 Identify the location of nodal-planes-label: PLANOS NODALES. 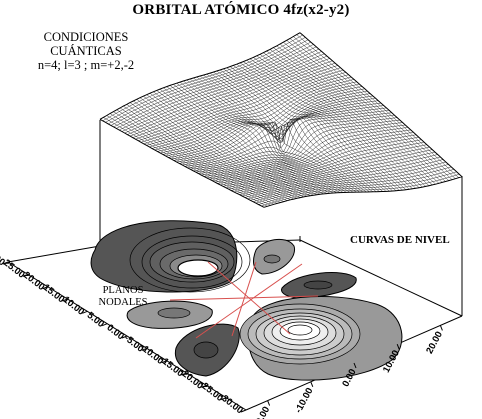
(123, 297).